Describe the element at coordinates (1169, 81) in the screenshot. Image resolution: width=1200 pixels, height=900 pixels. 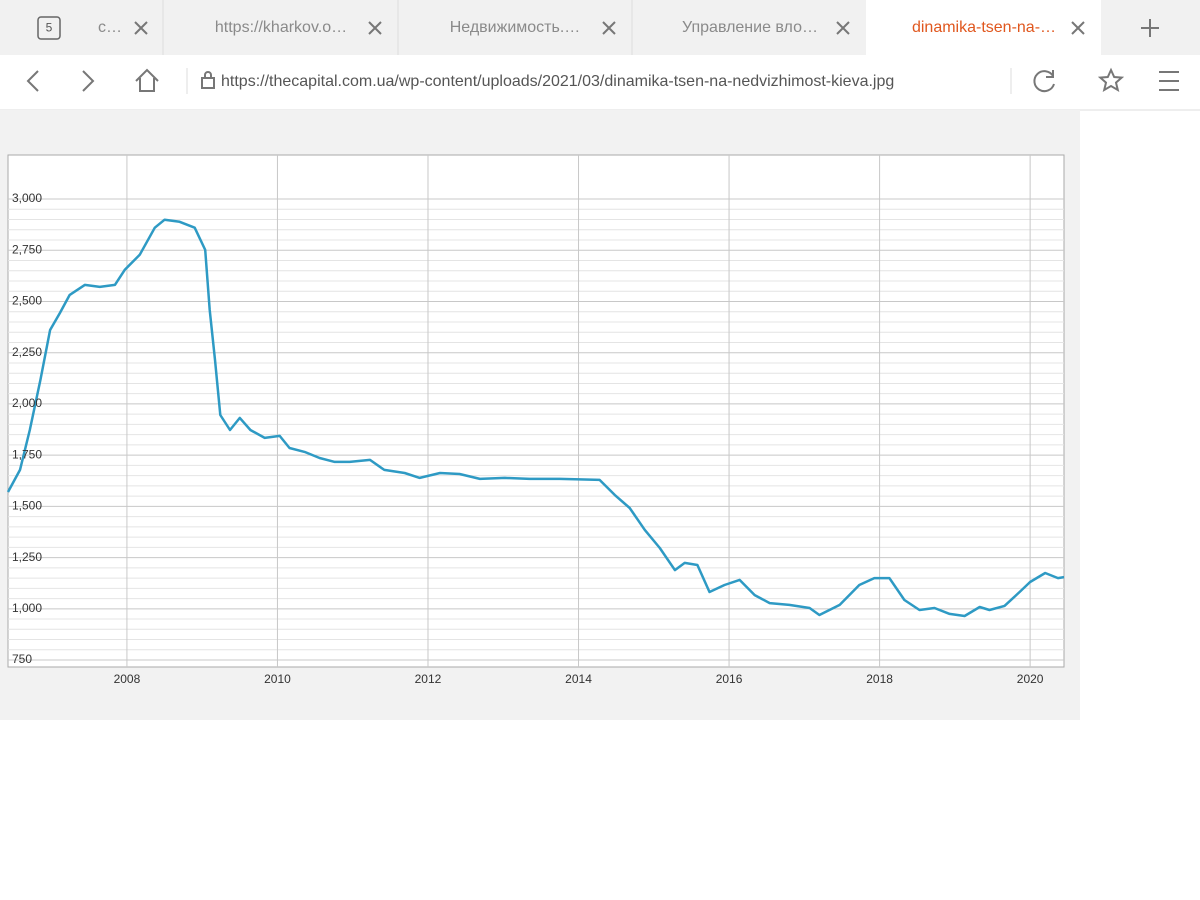
I see `menu-button` at that location.